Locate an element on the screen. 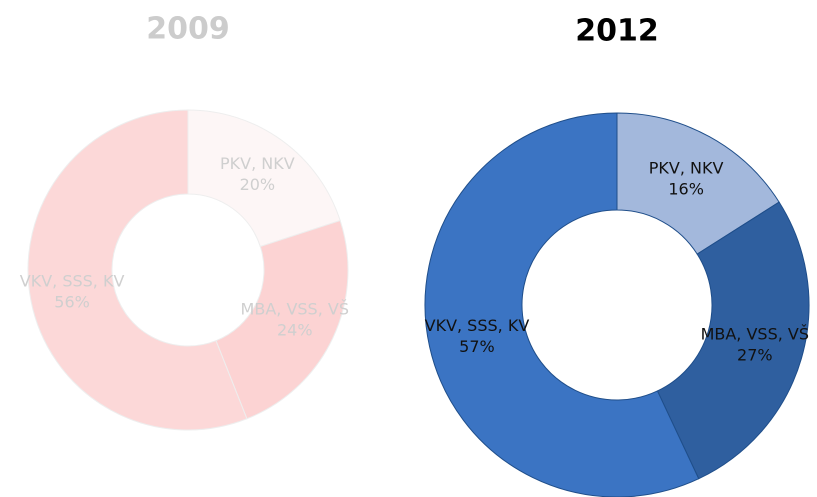 This screenshot has width=817, height=497. slice-value: 27% is located at coordinates (755, 355).